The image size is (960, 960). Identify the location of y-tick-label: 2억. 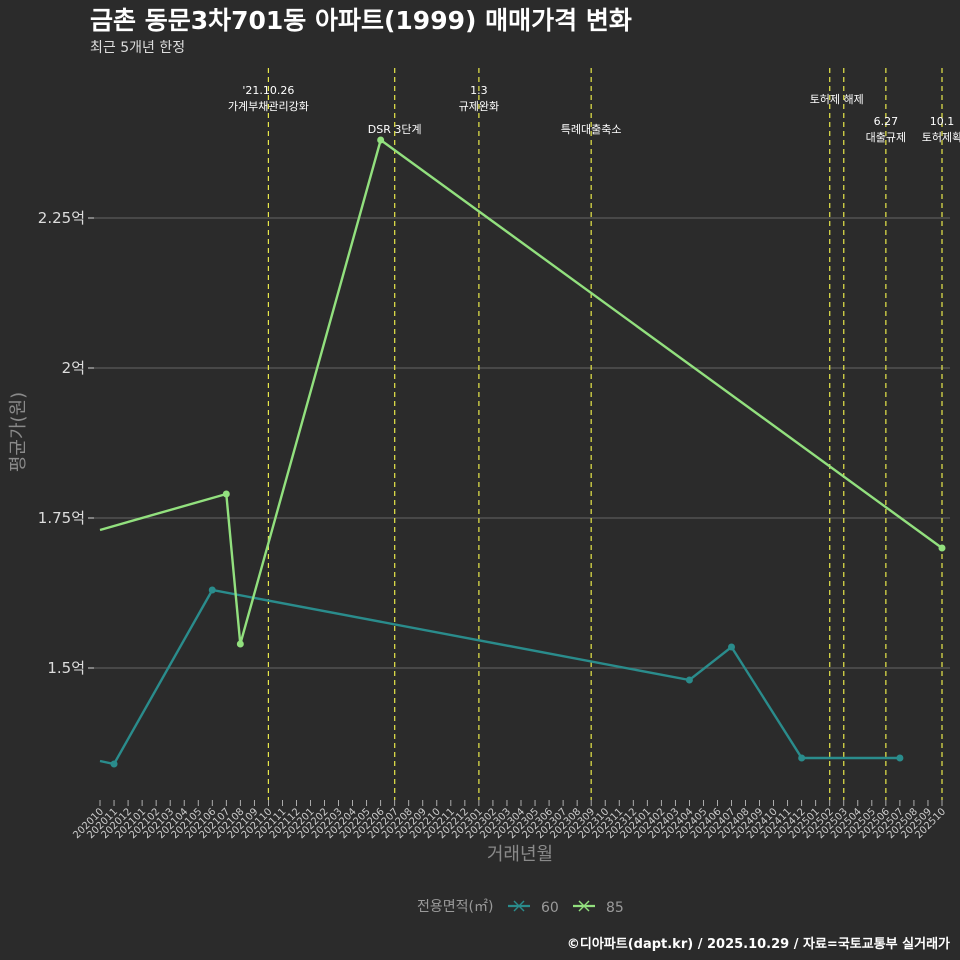
(73, 368).